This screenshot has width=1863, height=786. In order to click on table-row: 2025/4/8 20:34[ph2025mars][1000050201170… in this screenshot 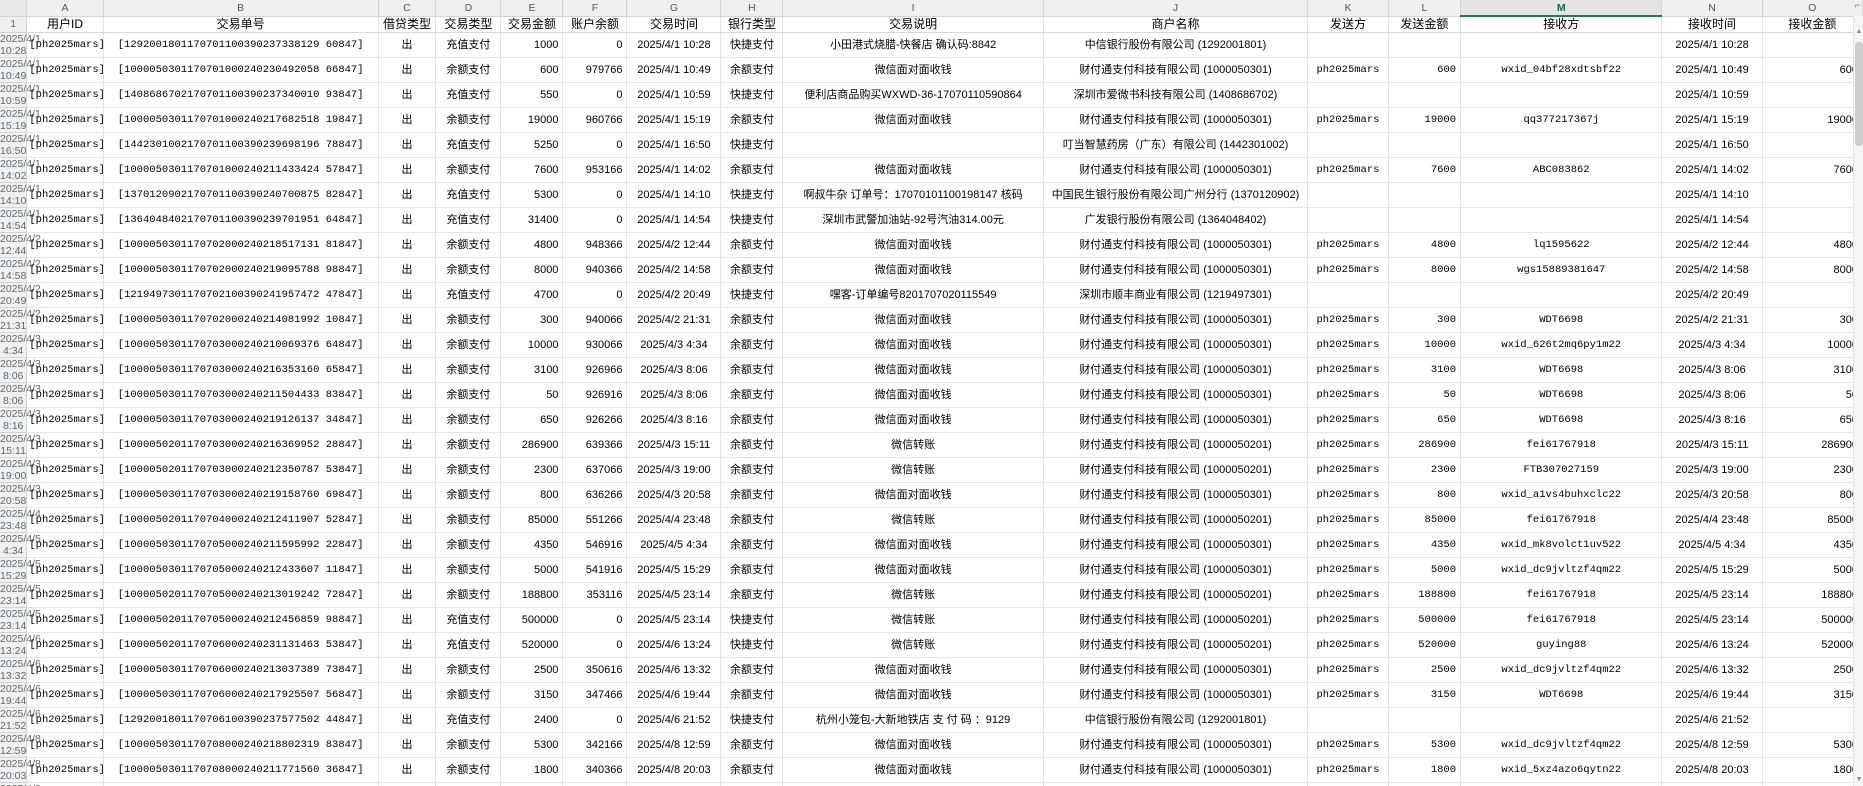, I will do `click(931, 784)`.